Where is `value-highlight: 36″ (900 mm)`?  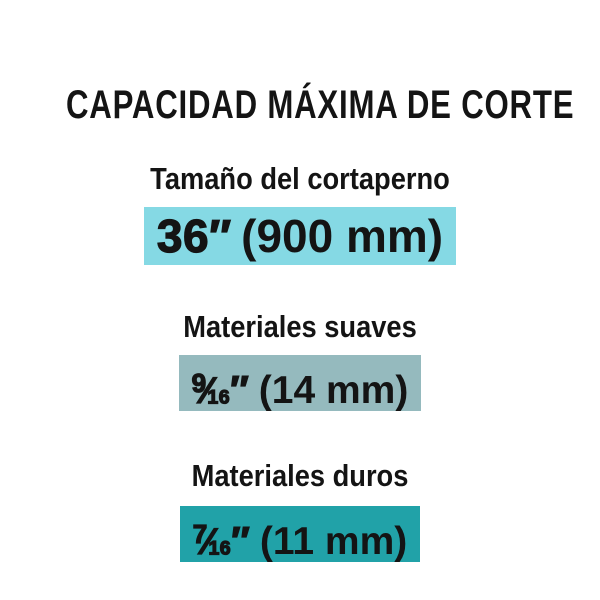
value-highlight: 36″ (900 mm) is located at coordinates (300, 235).